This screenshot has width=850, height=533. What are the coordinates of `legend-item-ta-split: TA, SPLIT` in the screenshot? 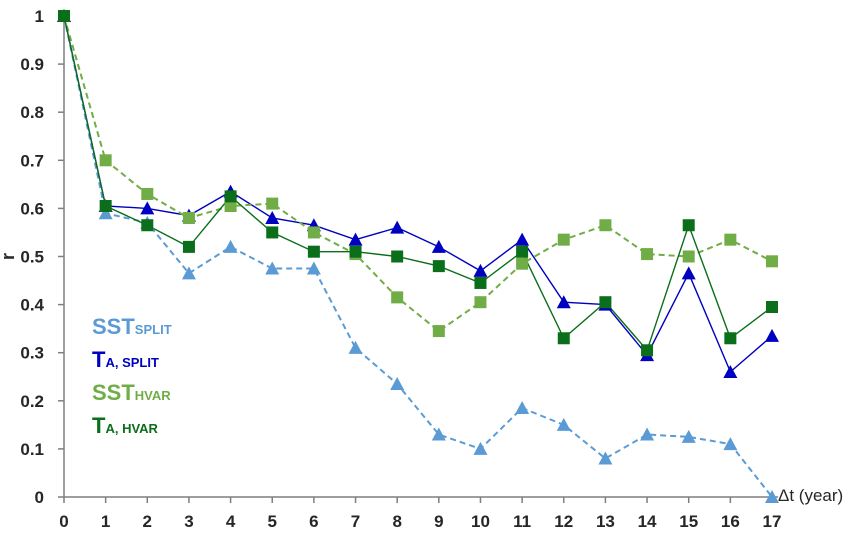 It's located at (132, 361).